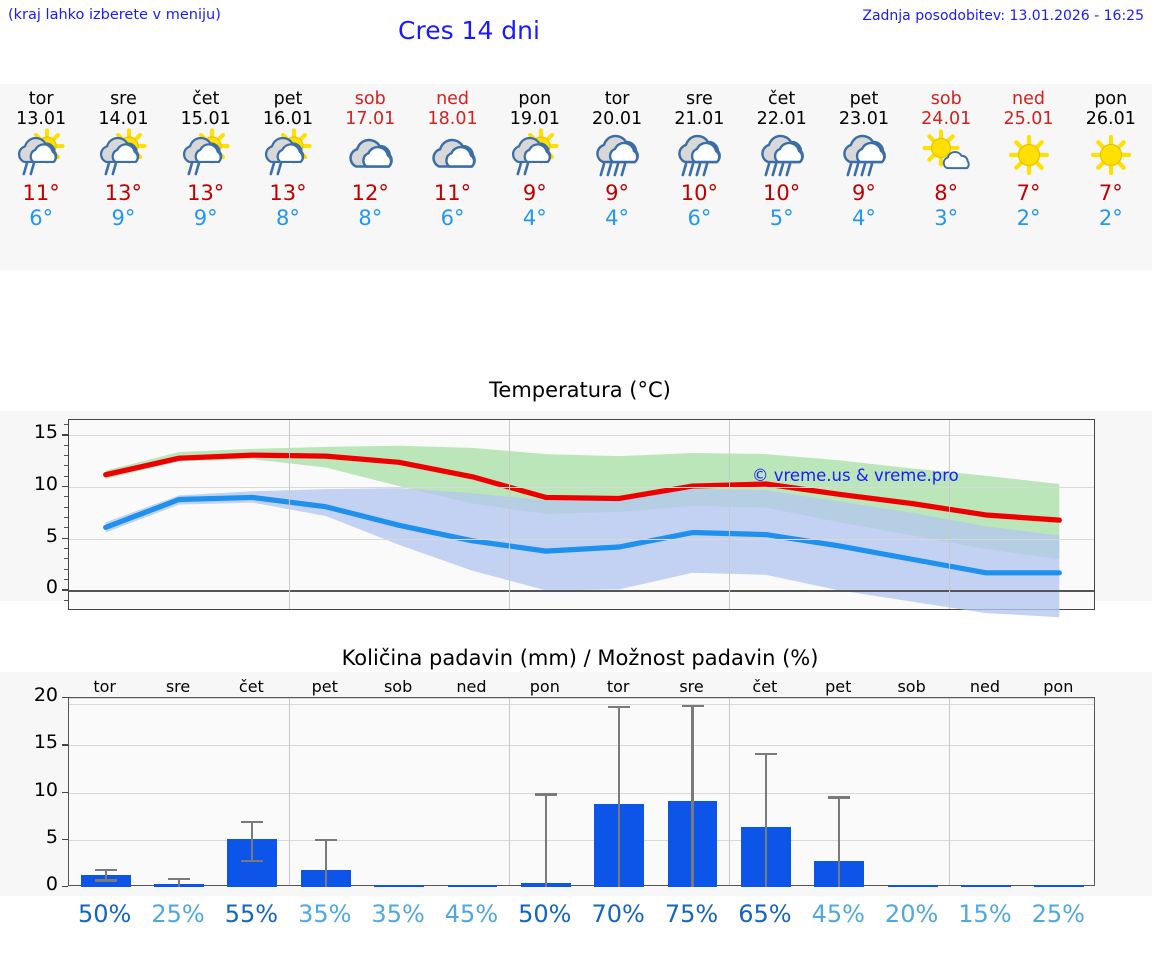 The height and width of the screenshot is (975, 1152). Describe the element at coordinates (618, 914) in the screenshot. I see `precipitation-probability-label: 70%` at that location.